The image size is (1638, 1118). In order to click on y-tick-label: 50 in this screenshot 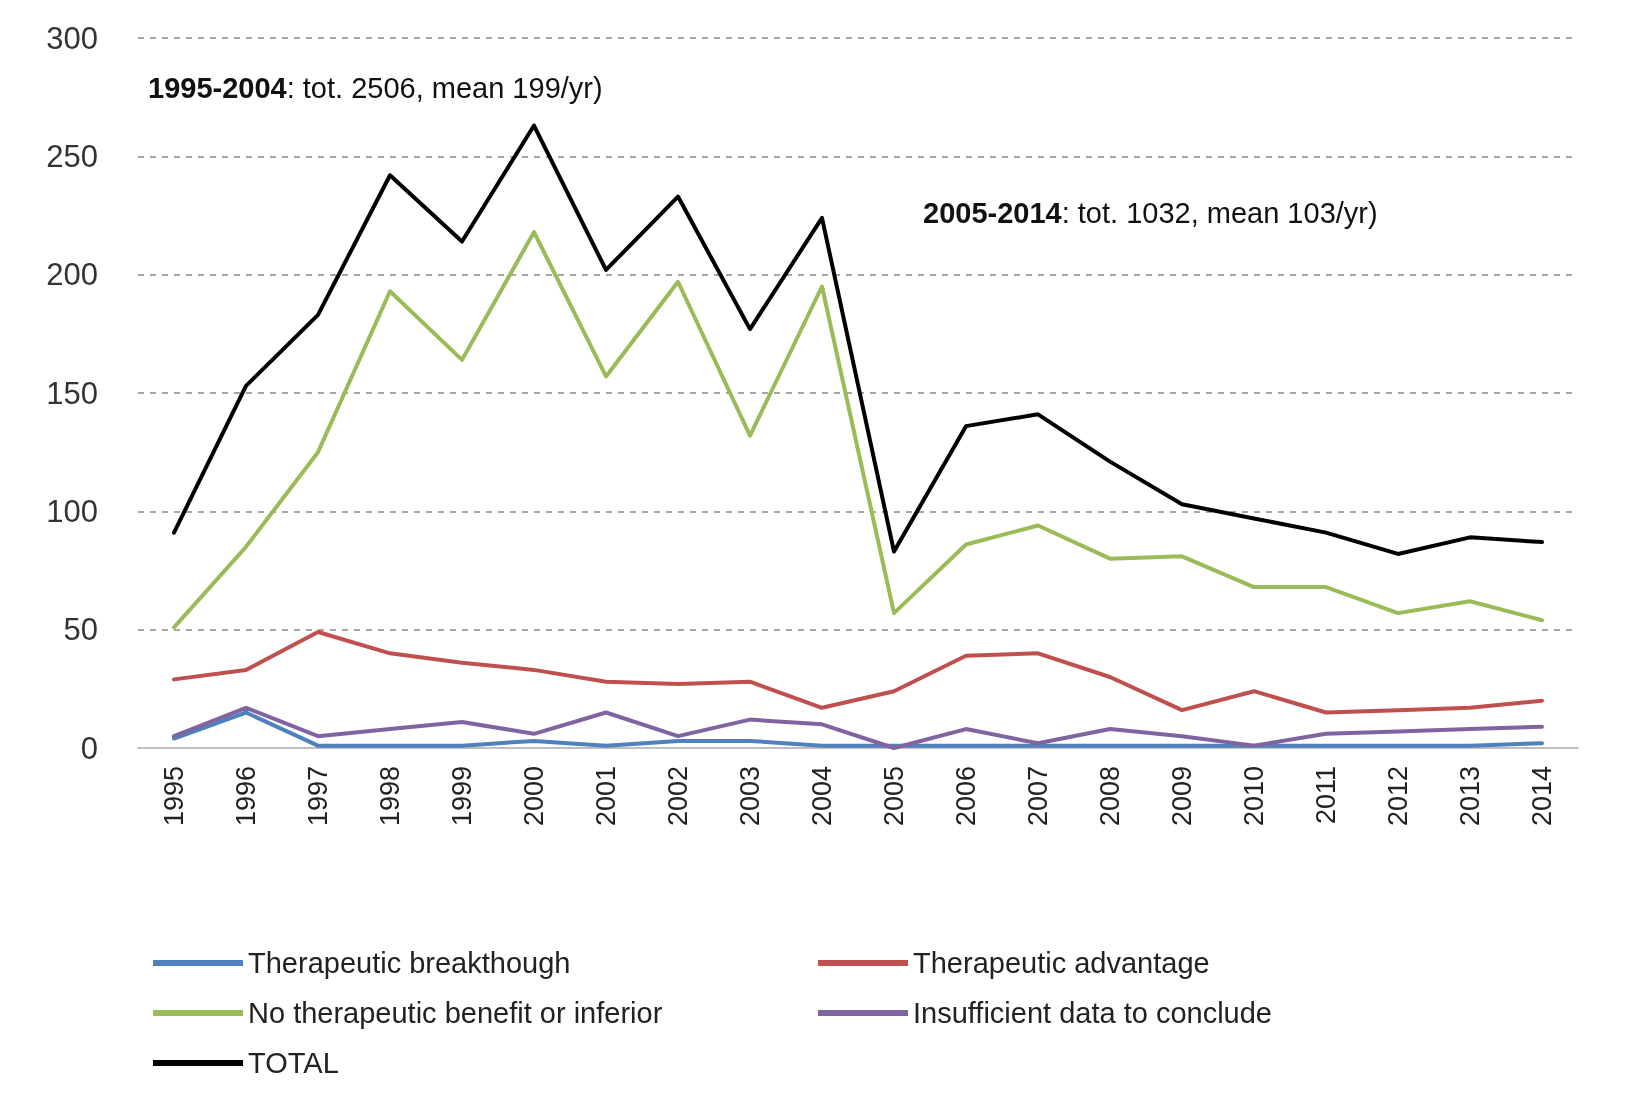, I will do `click(80, 630)`.